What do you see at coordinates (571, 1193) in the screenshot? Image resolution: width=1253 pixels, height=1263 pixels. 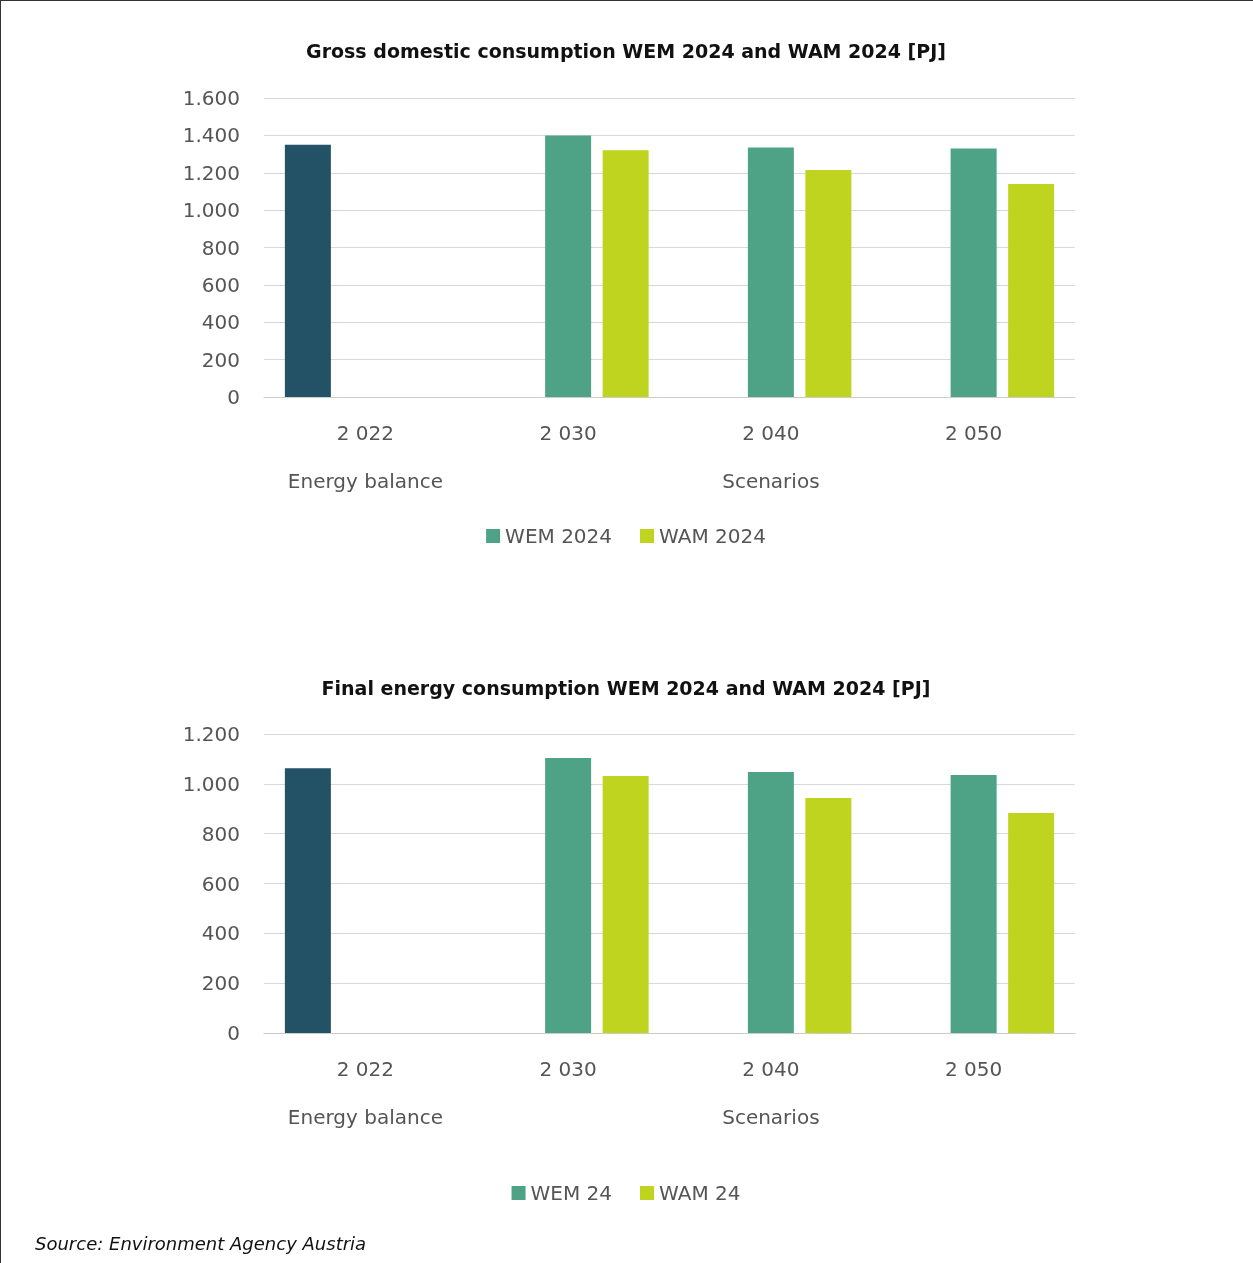 I see `legend-label: WEM 24` at bounding box center [571, 1193].